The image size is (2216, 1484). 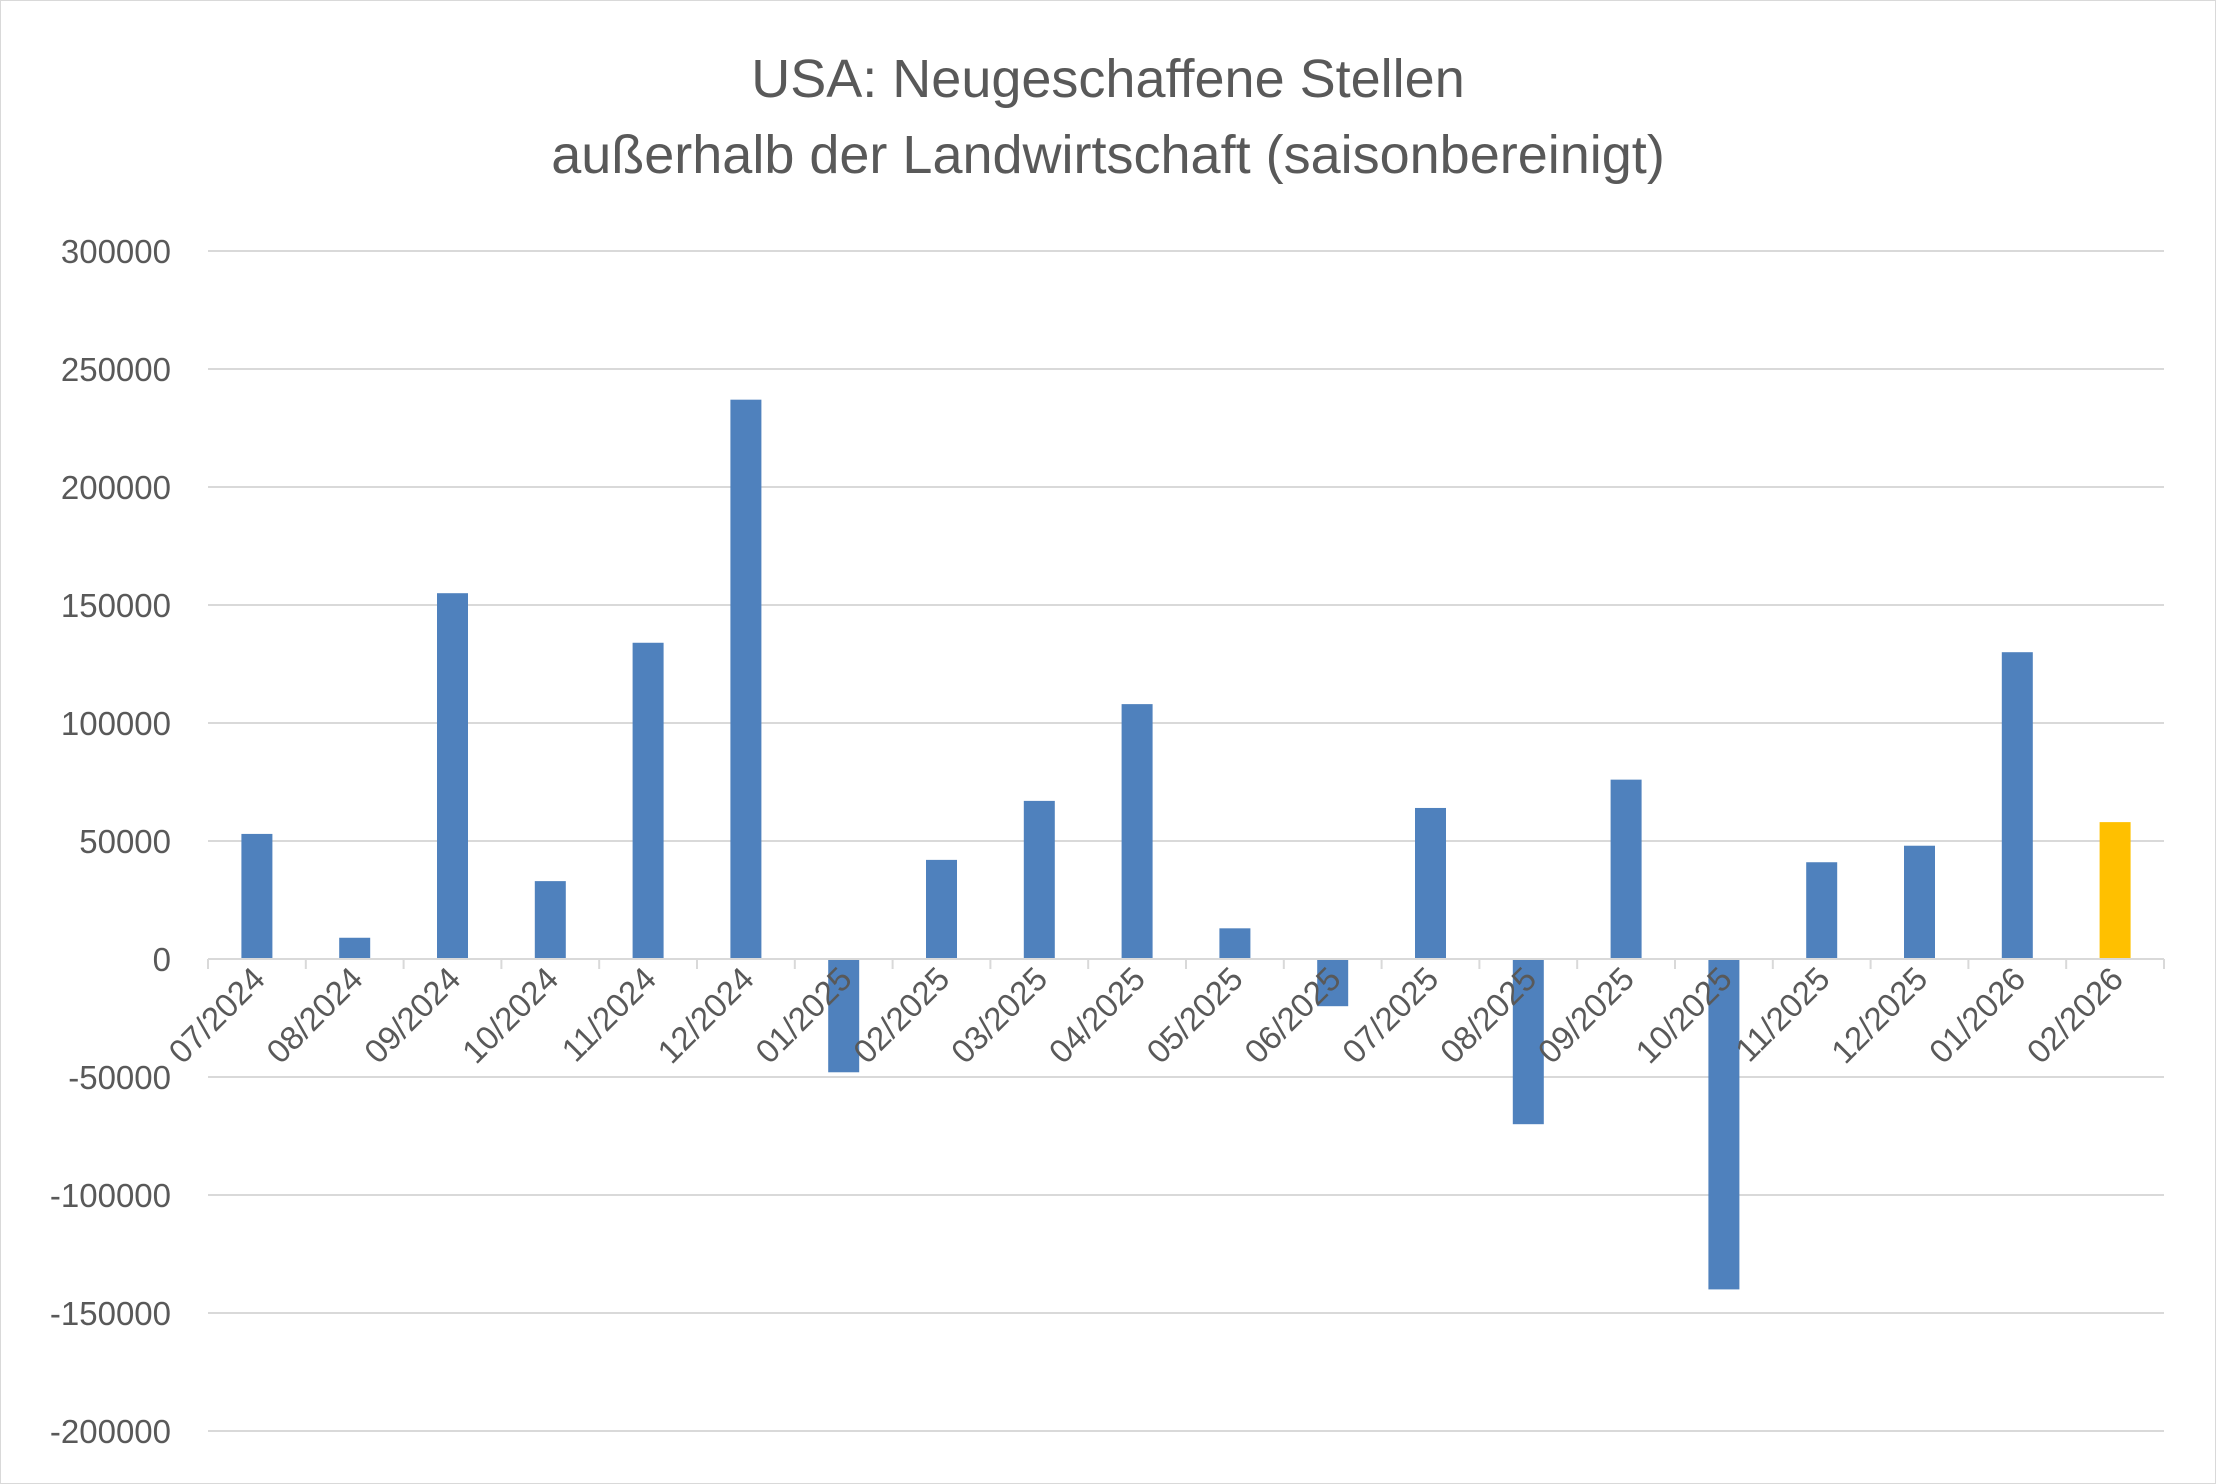 I want to click on bar-07-2025, so click(x=1430, y=883).